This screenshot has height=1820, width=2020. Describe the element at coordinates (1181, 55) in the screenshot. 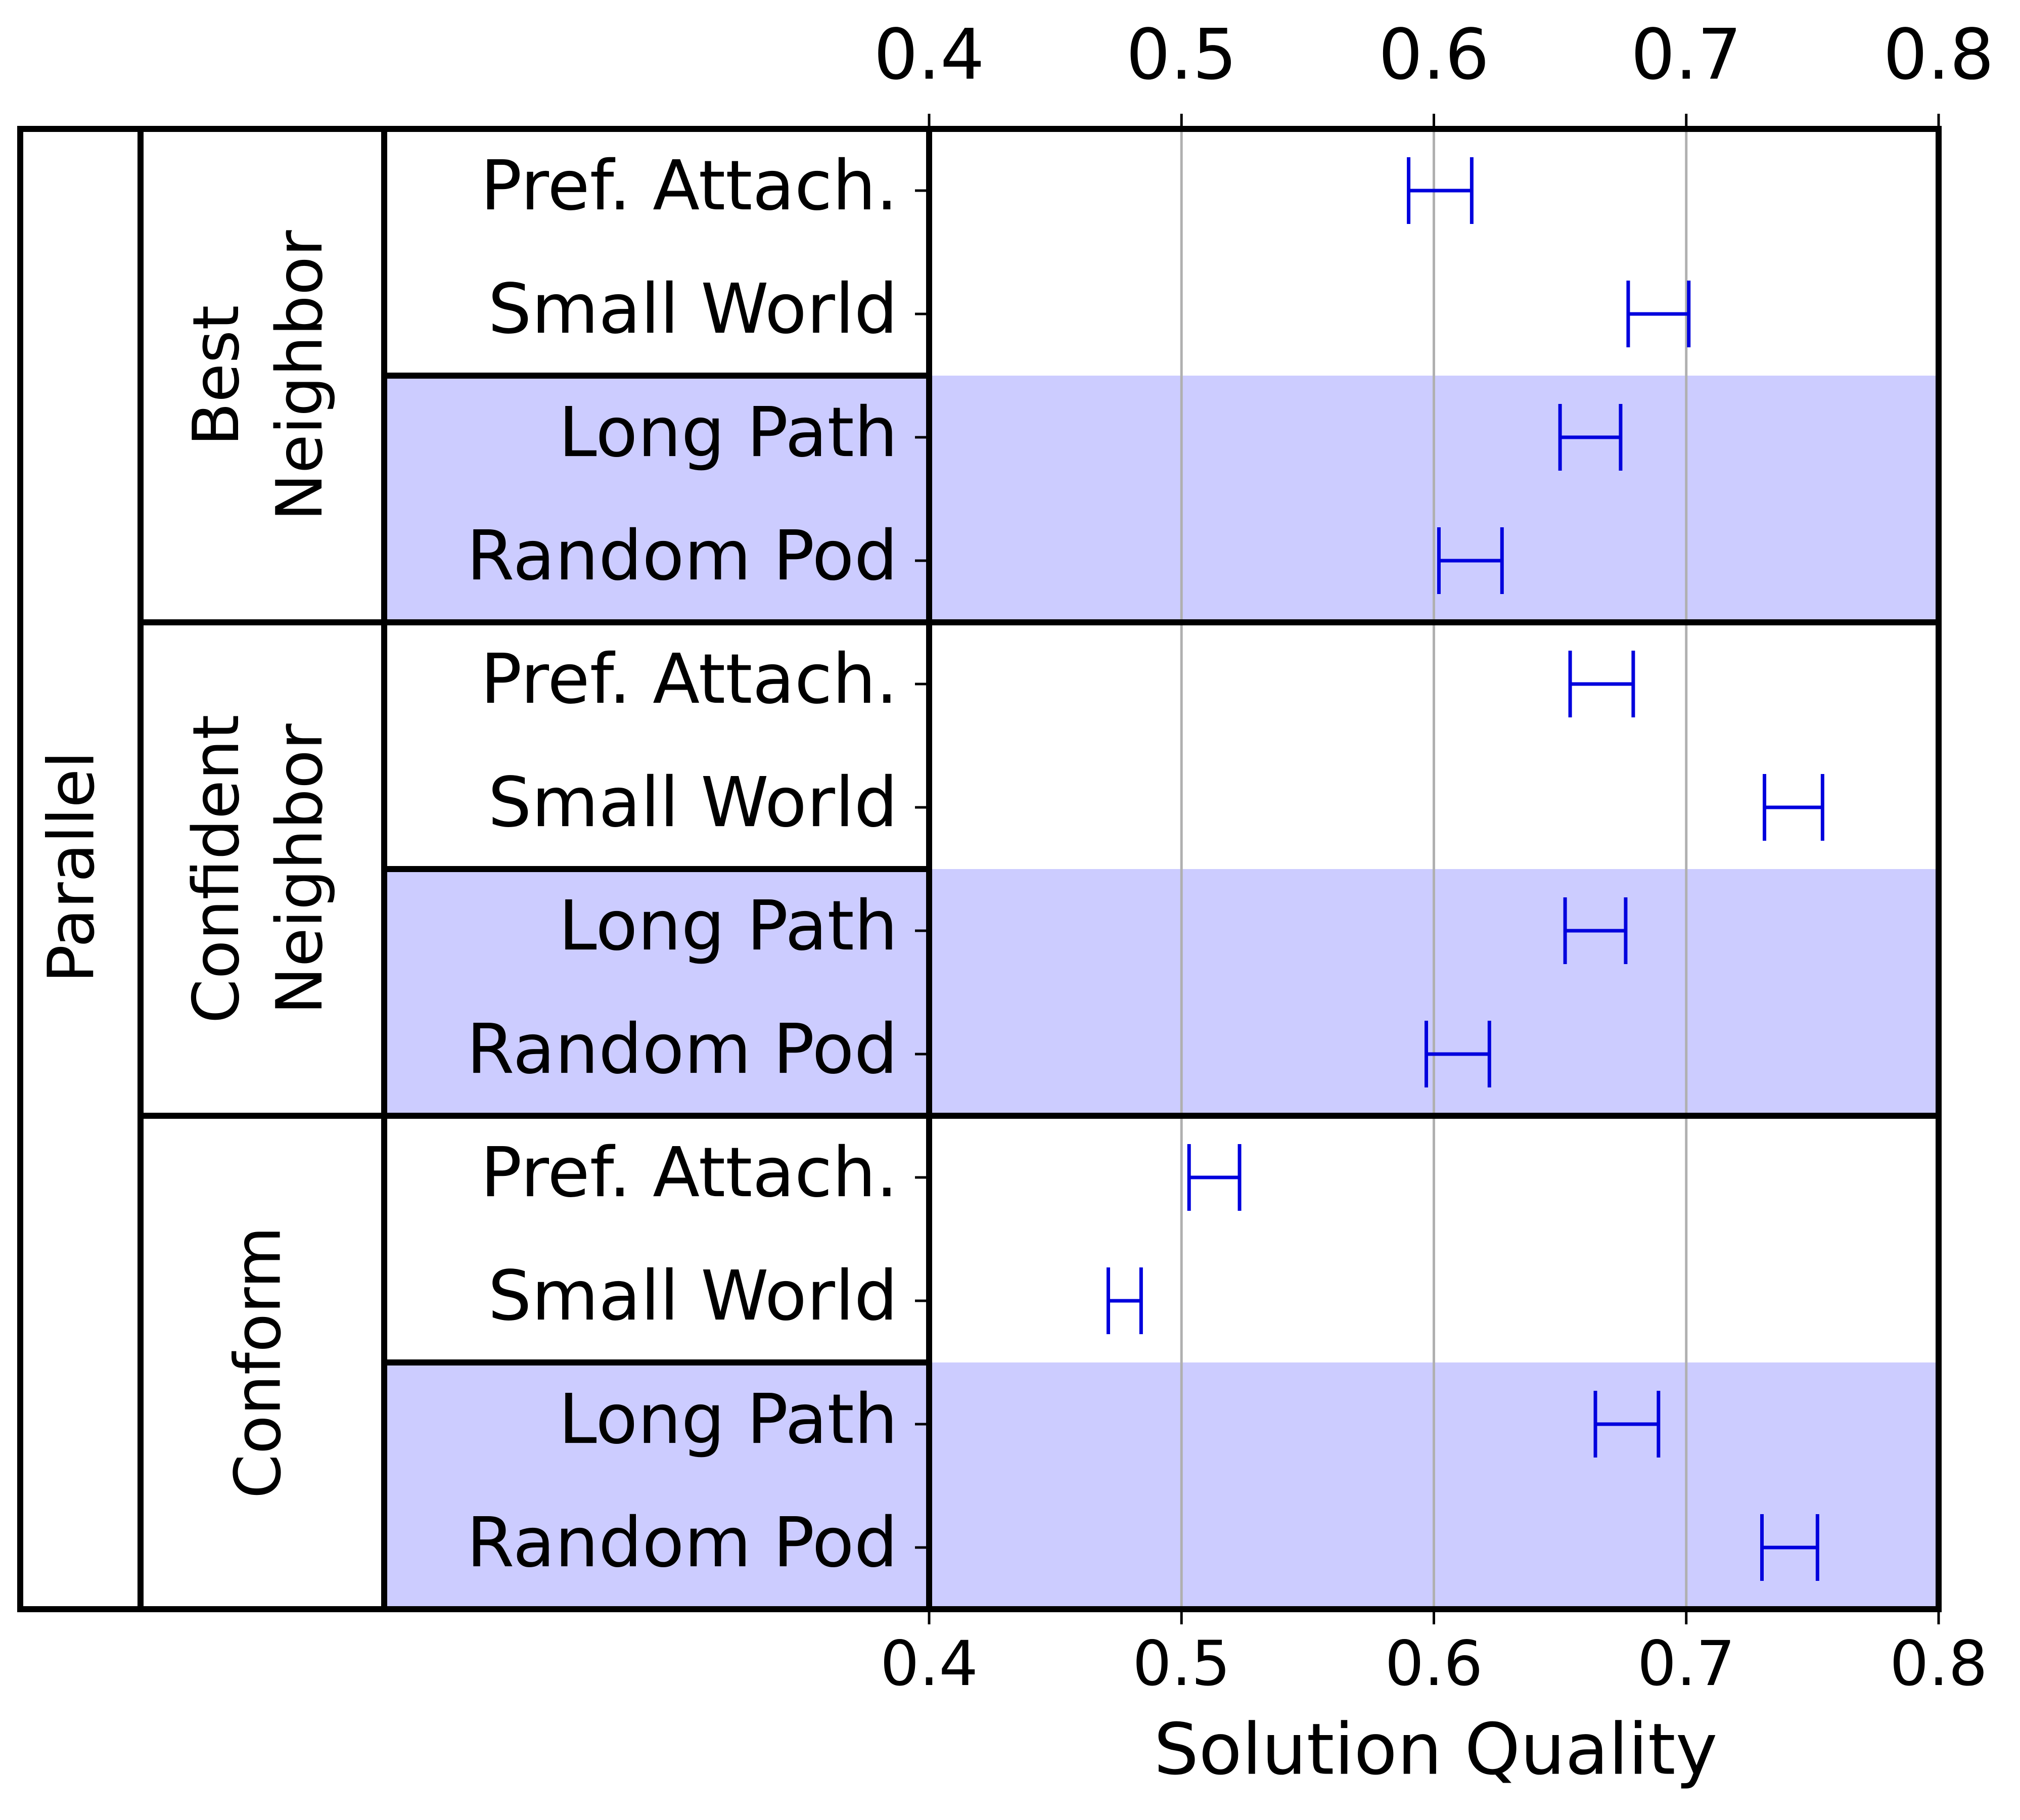

I see `x-tick-label-top: 0.5` at that location.